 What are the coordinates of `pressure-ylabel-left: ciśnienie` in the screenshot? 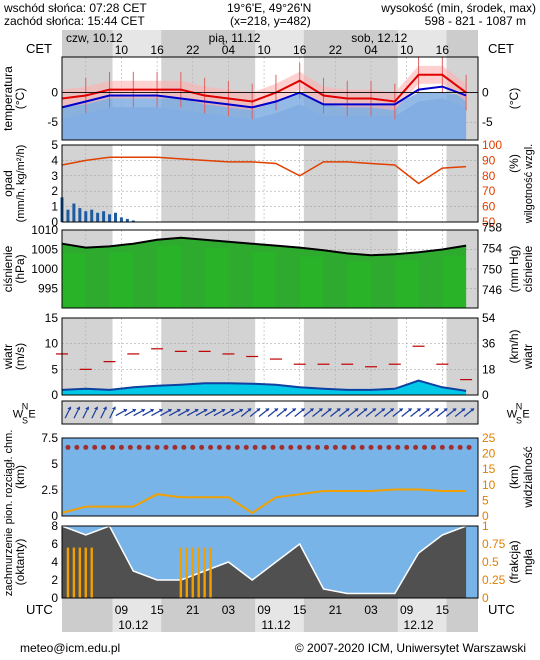 It's located at (8, 268).